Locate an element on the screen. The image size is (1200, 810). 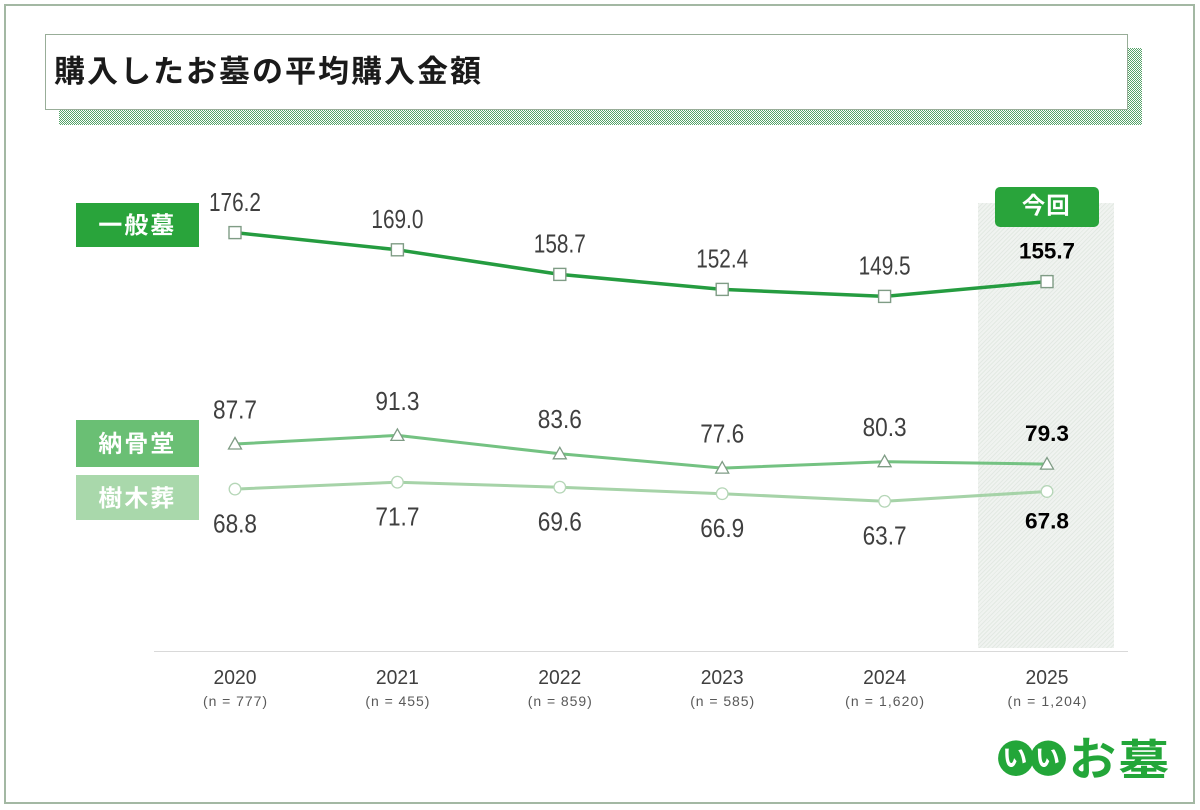
svg-text: 83.6 is located at coordinates (560, 420).